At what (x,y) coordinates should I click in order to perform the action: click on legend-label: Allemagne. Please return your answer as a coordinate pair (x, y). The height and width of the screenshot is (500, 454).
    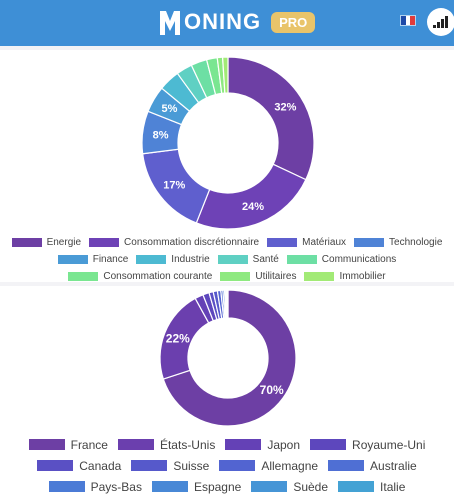
    Looking at the image, I should click on (290, 465).